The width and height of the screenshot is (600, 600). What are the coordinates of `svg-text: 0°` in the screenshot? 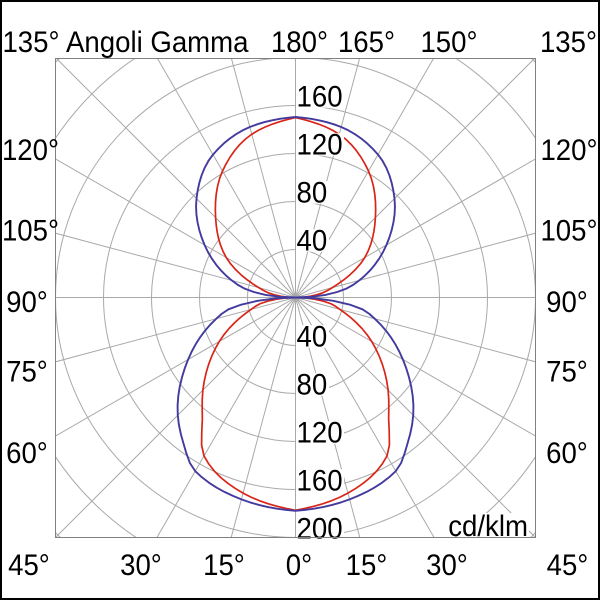 It's located at (299, 565).